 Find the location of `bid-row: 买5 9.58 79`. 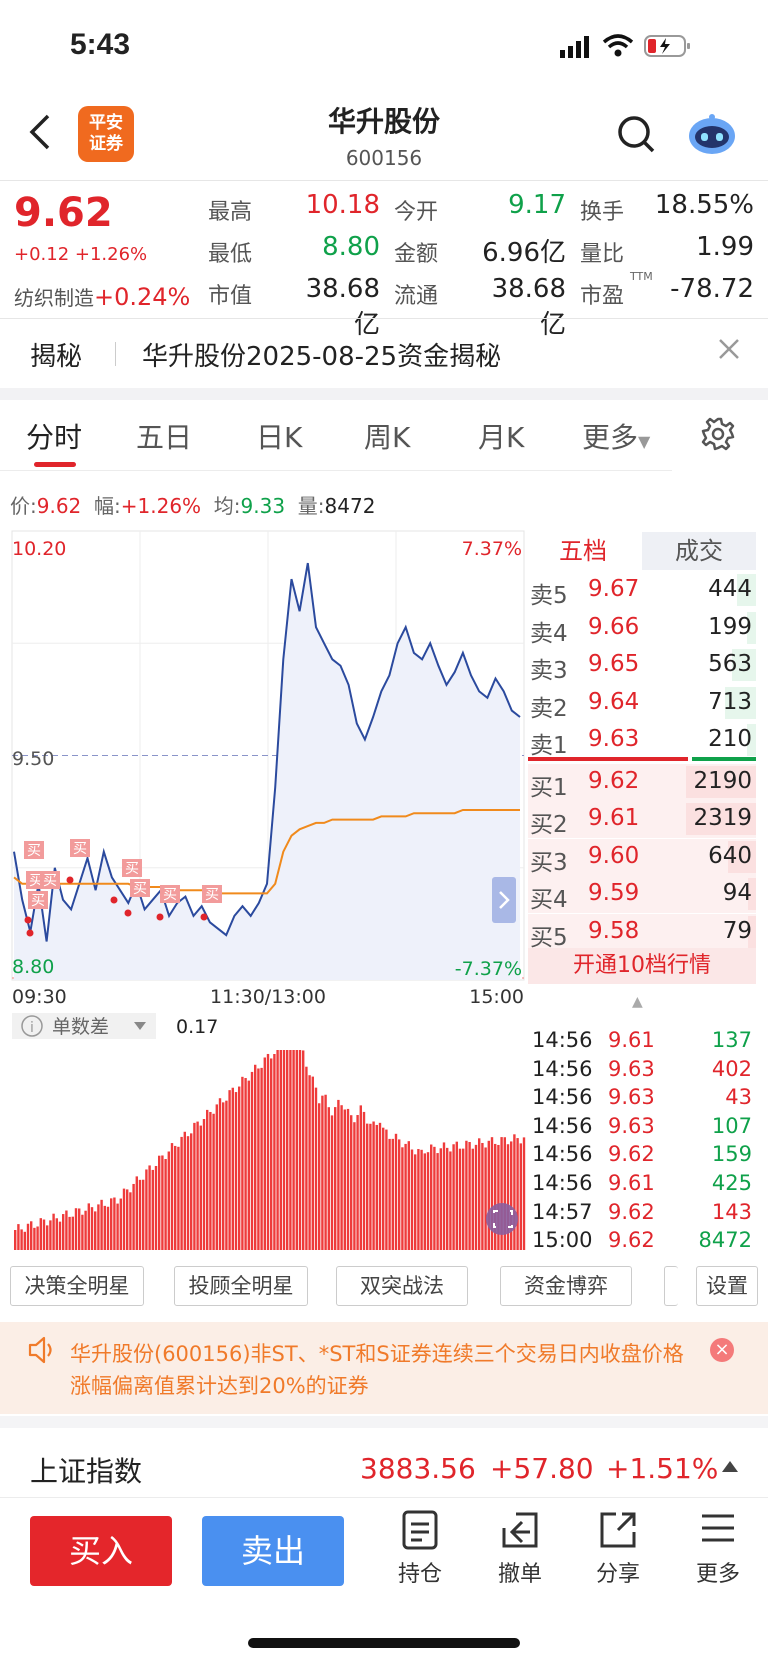

bid-row: 买5 9.58 79 is located at coordinates (642, 932).